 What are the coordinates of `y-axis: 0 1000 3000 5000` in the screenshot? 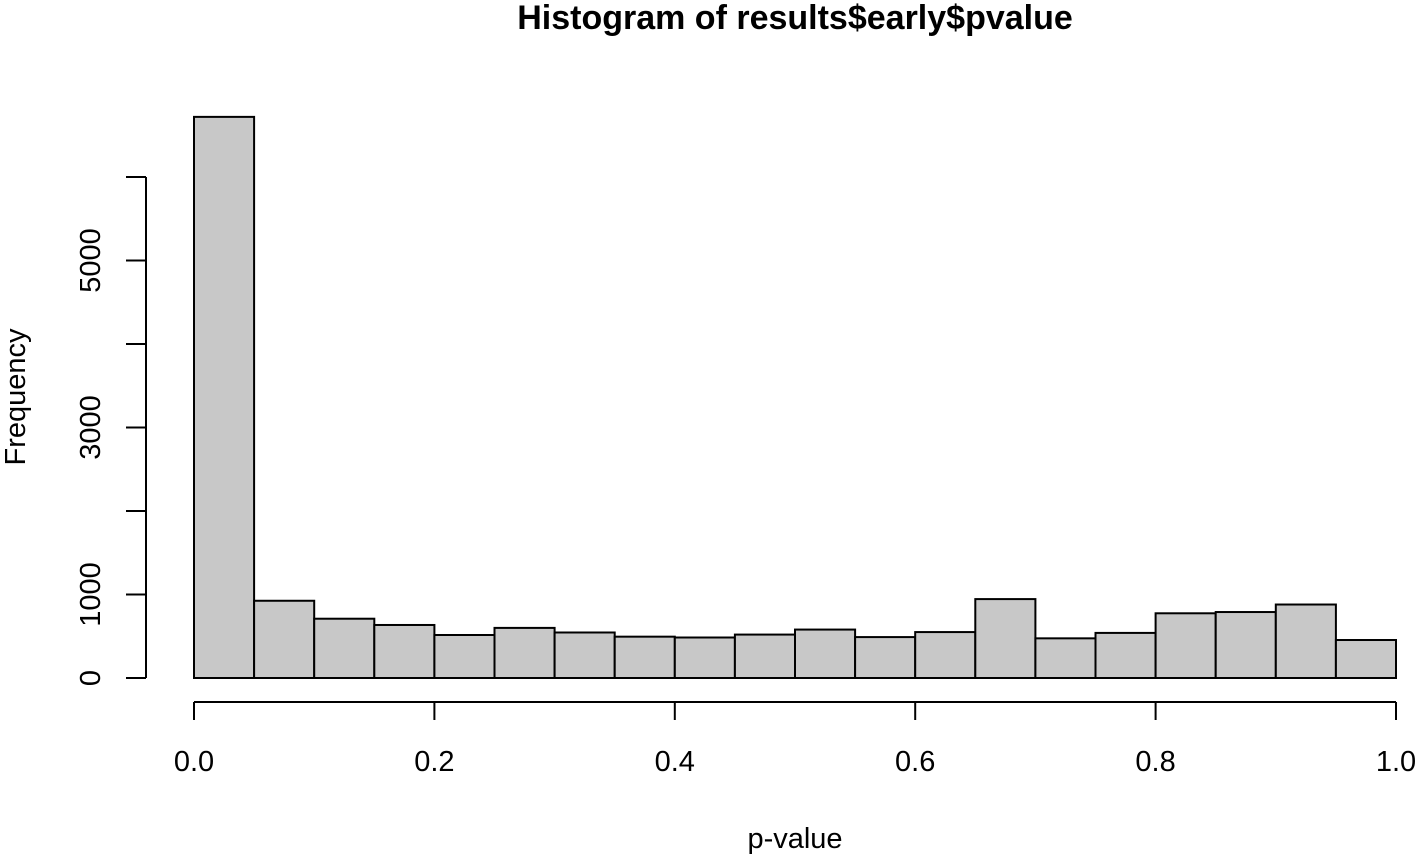 It's located at (111, 431).